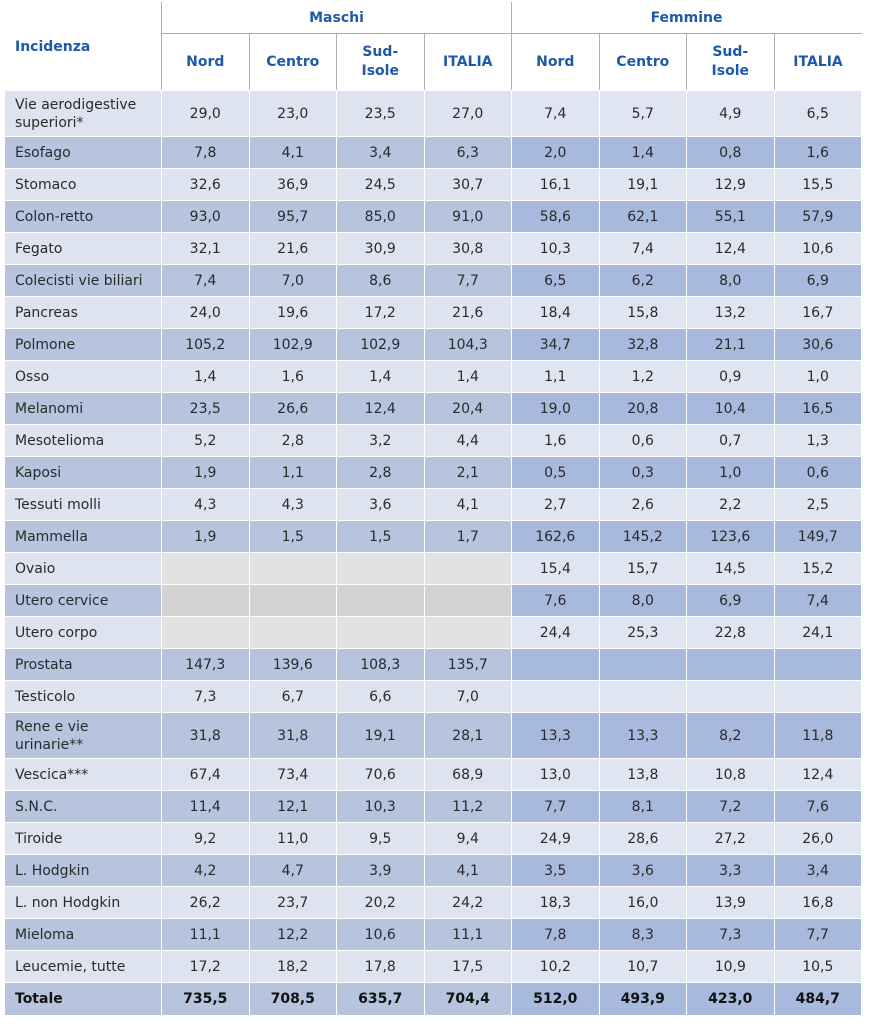 Image resolution: width=869 pixels, height=1029 pixels. What do you see at coordinates (380, 806) in the screenshot?
I see `table-cell: 10,3` at bounding box center [380, 806].